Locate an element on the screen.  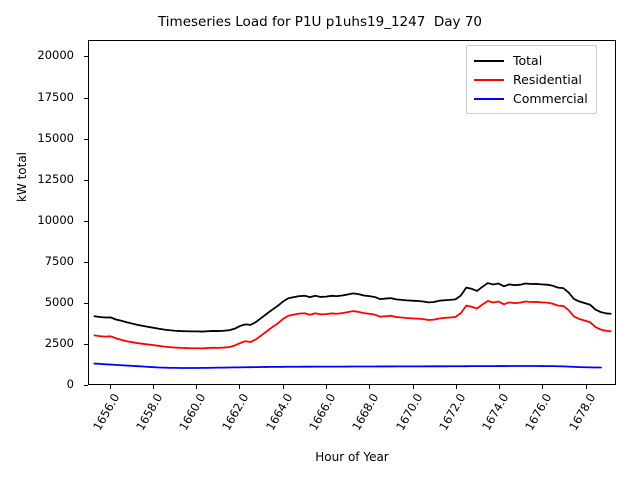
x-axis-tick-label: 1660.0 is located at coordinates (192, 412).